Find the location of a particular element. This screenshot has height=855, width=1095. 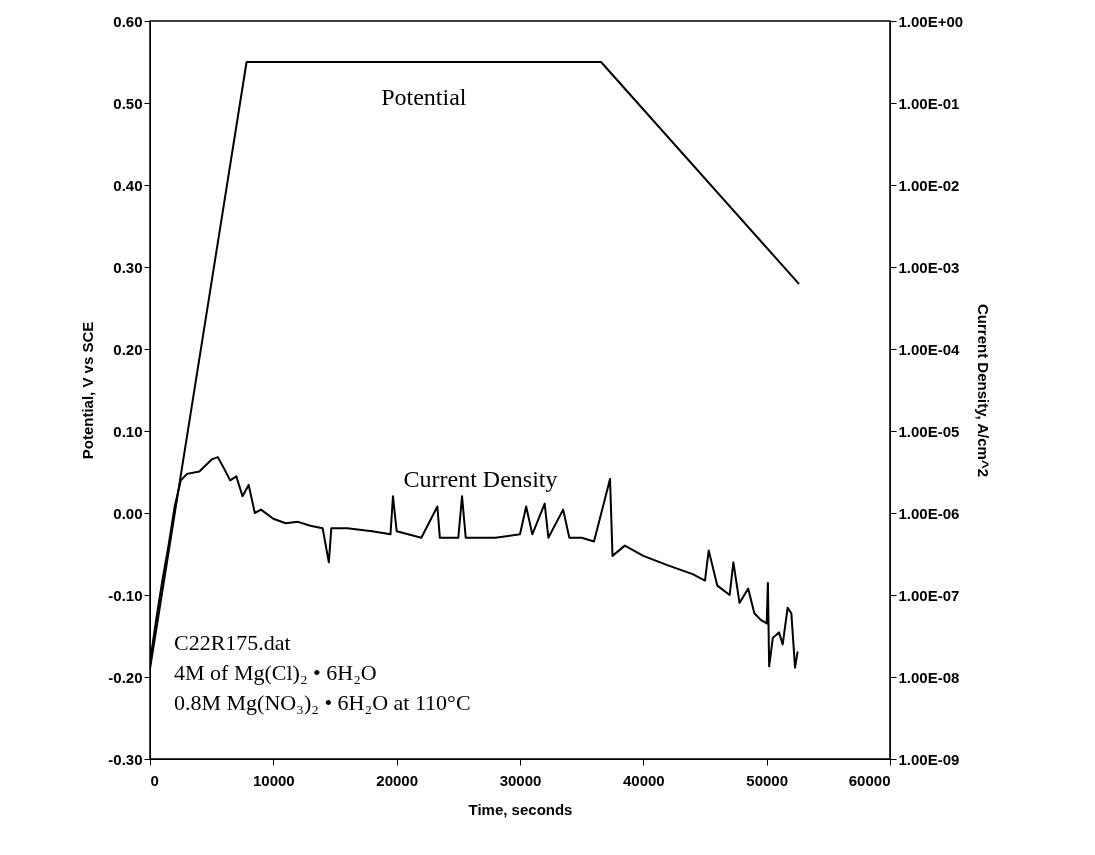

y-tick-label: 0.40 is located at coordinates (128, 185).